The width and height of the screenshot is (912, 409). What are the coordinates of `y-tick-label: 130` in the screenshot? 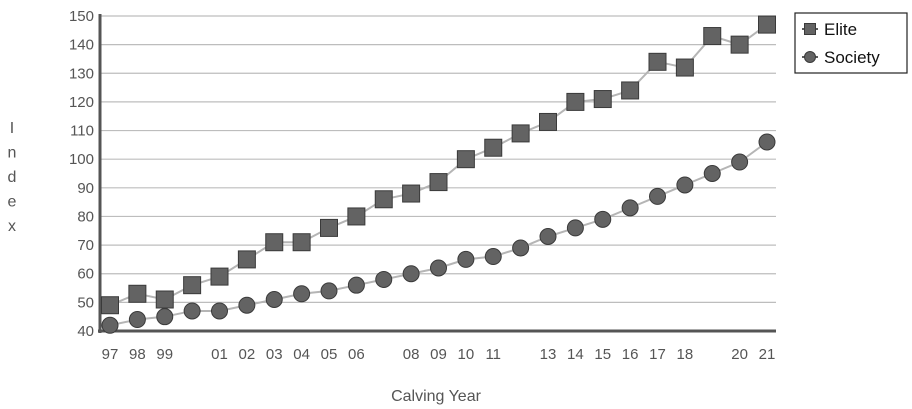 It's located at (81, 73).